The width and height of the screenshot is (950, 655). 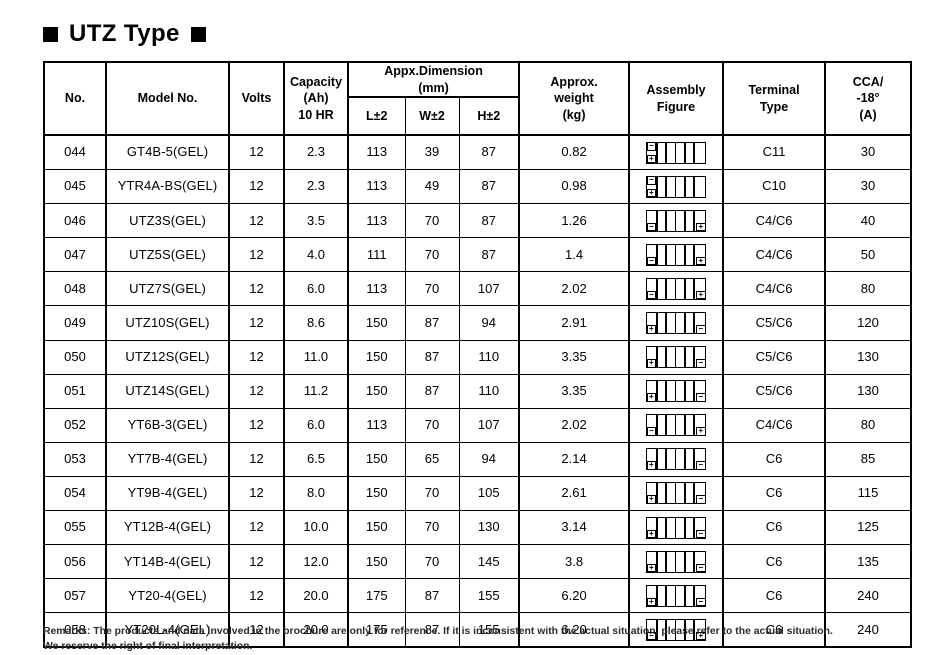 I want to click on cell-terminal-type: C5/C6, so click(x=774, y=323).